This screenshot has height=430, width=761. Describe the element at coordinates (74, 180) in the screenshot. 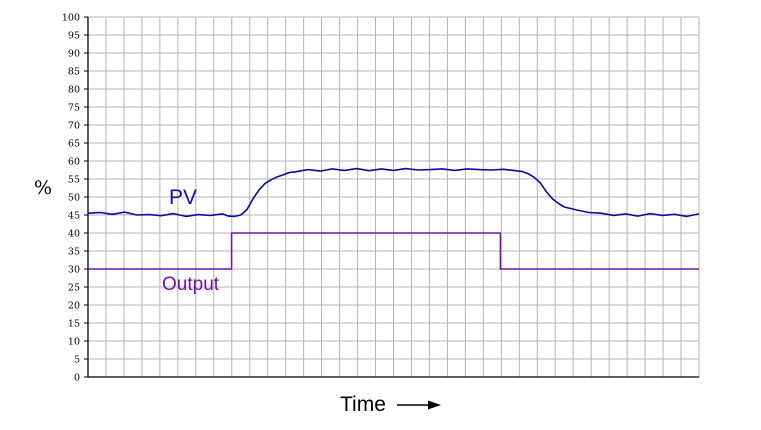

I see `y-tick-label: 55` at that location.